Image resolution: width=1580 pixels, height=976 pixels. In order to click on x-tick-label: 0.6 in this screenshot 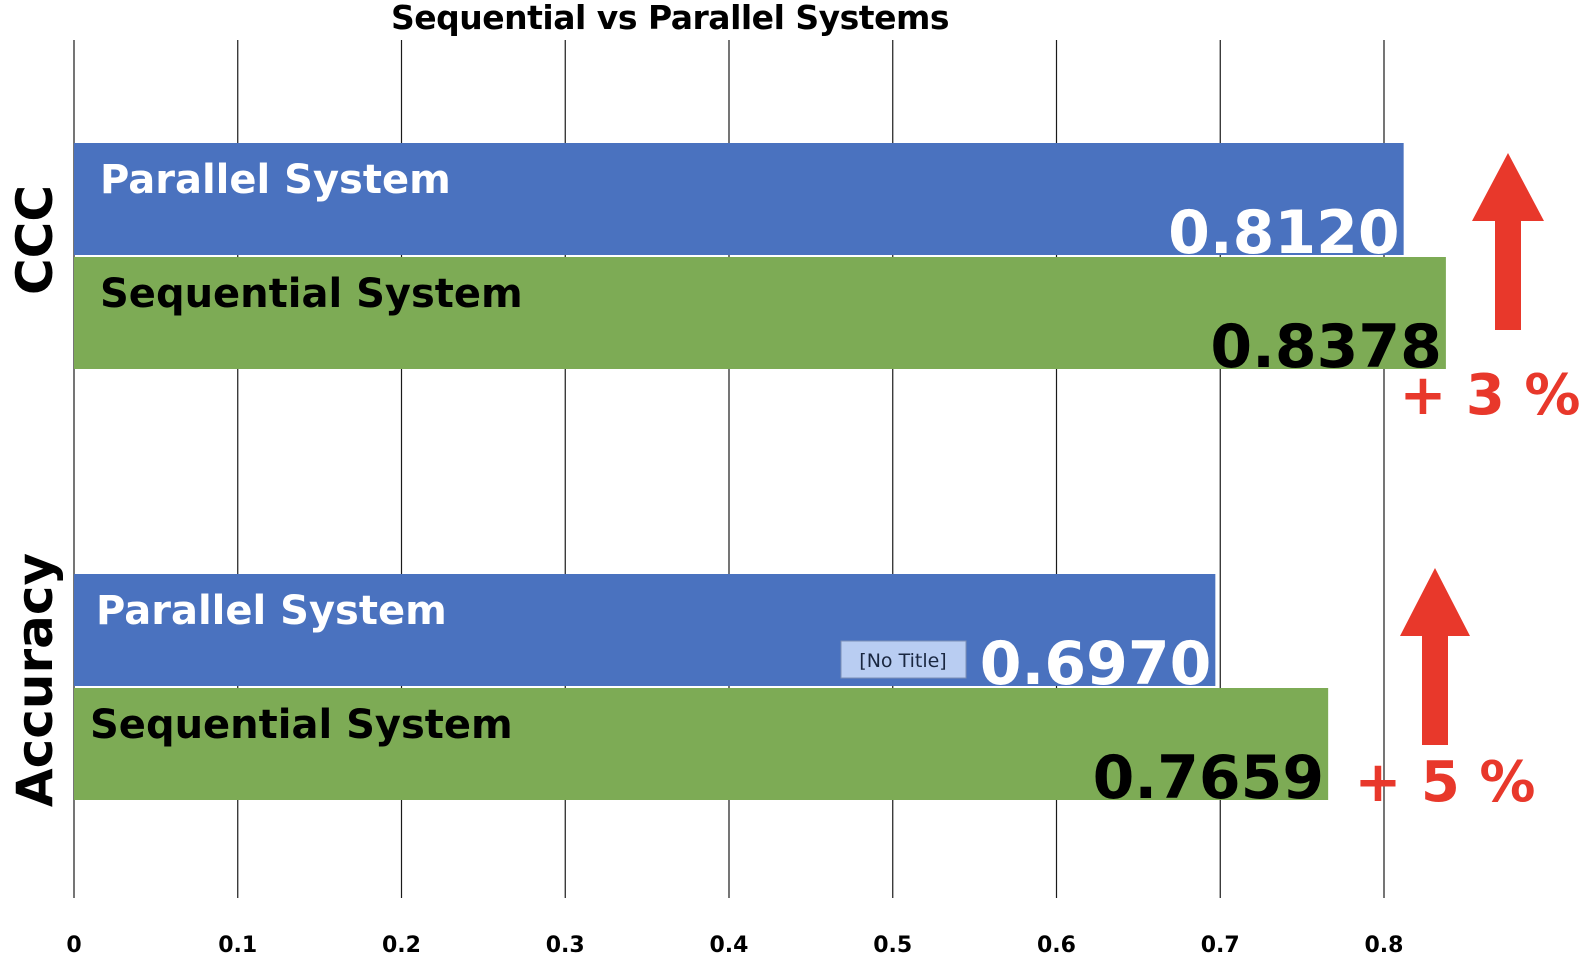, I will do `click(1056, 945)`.